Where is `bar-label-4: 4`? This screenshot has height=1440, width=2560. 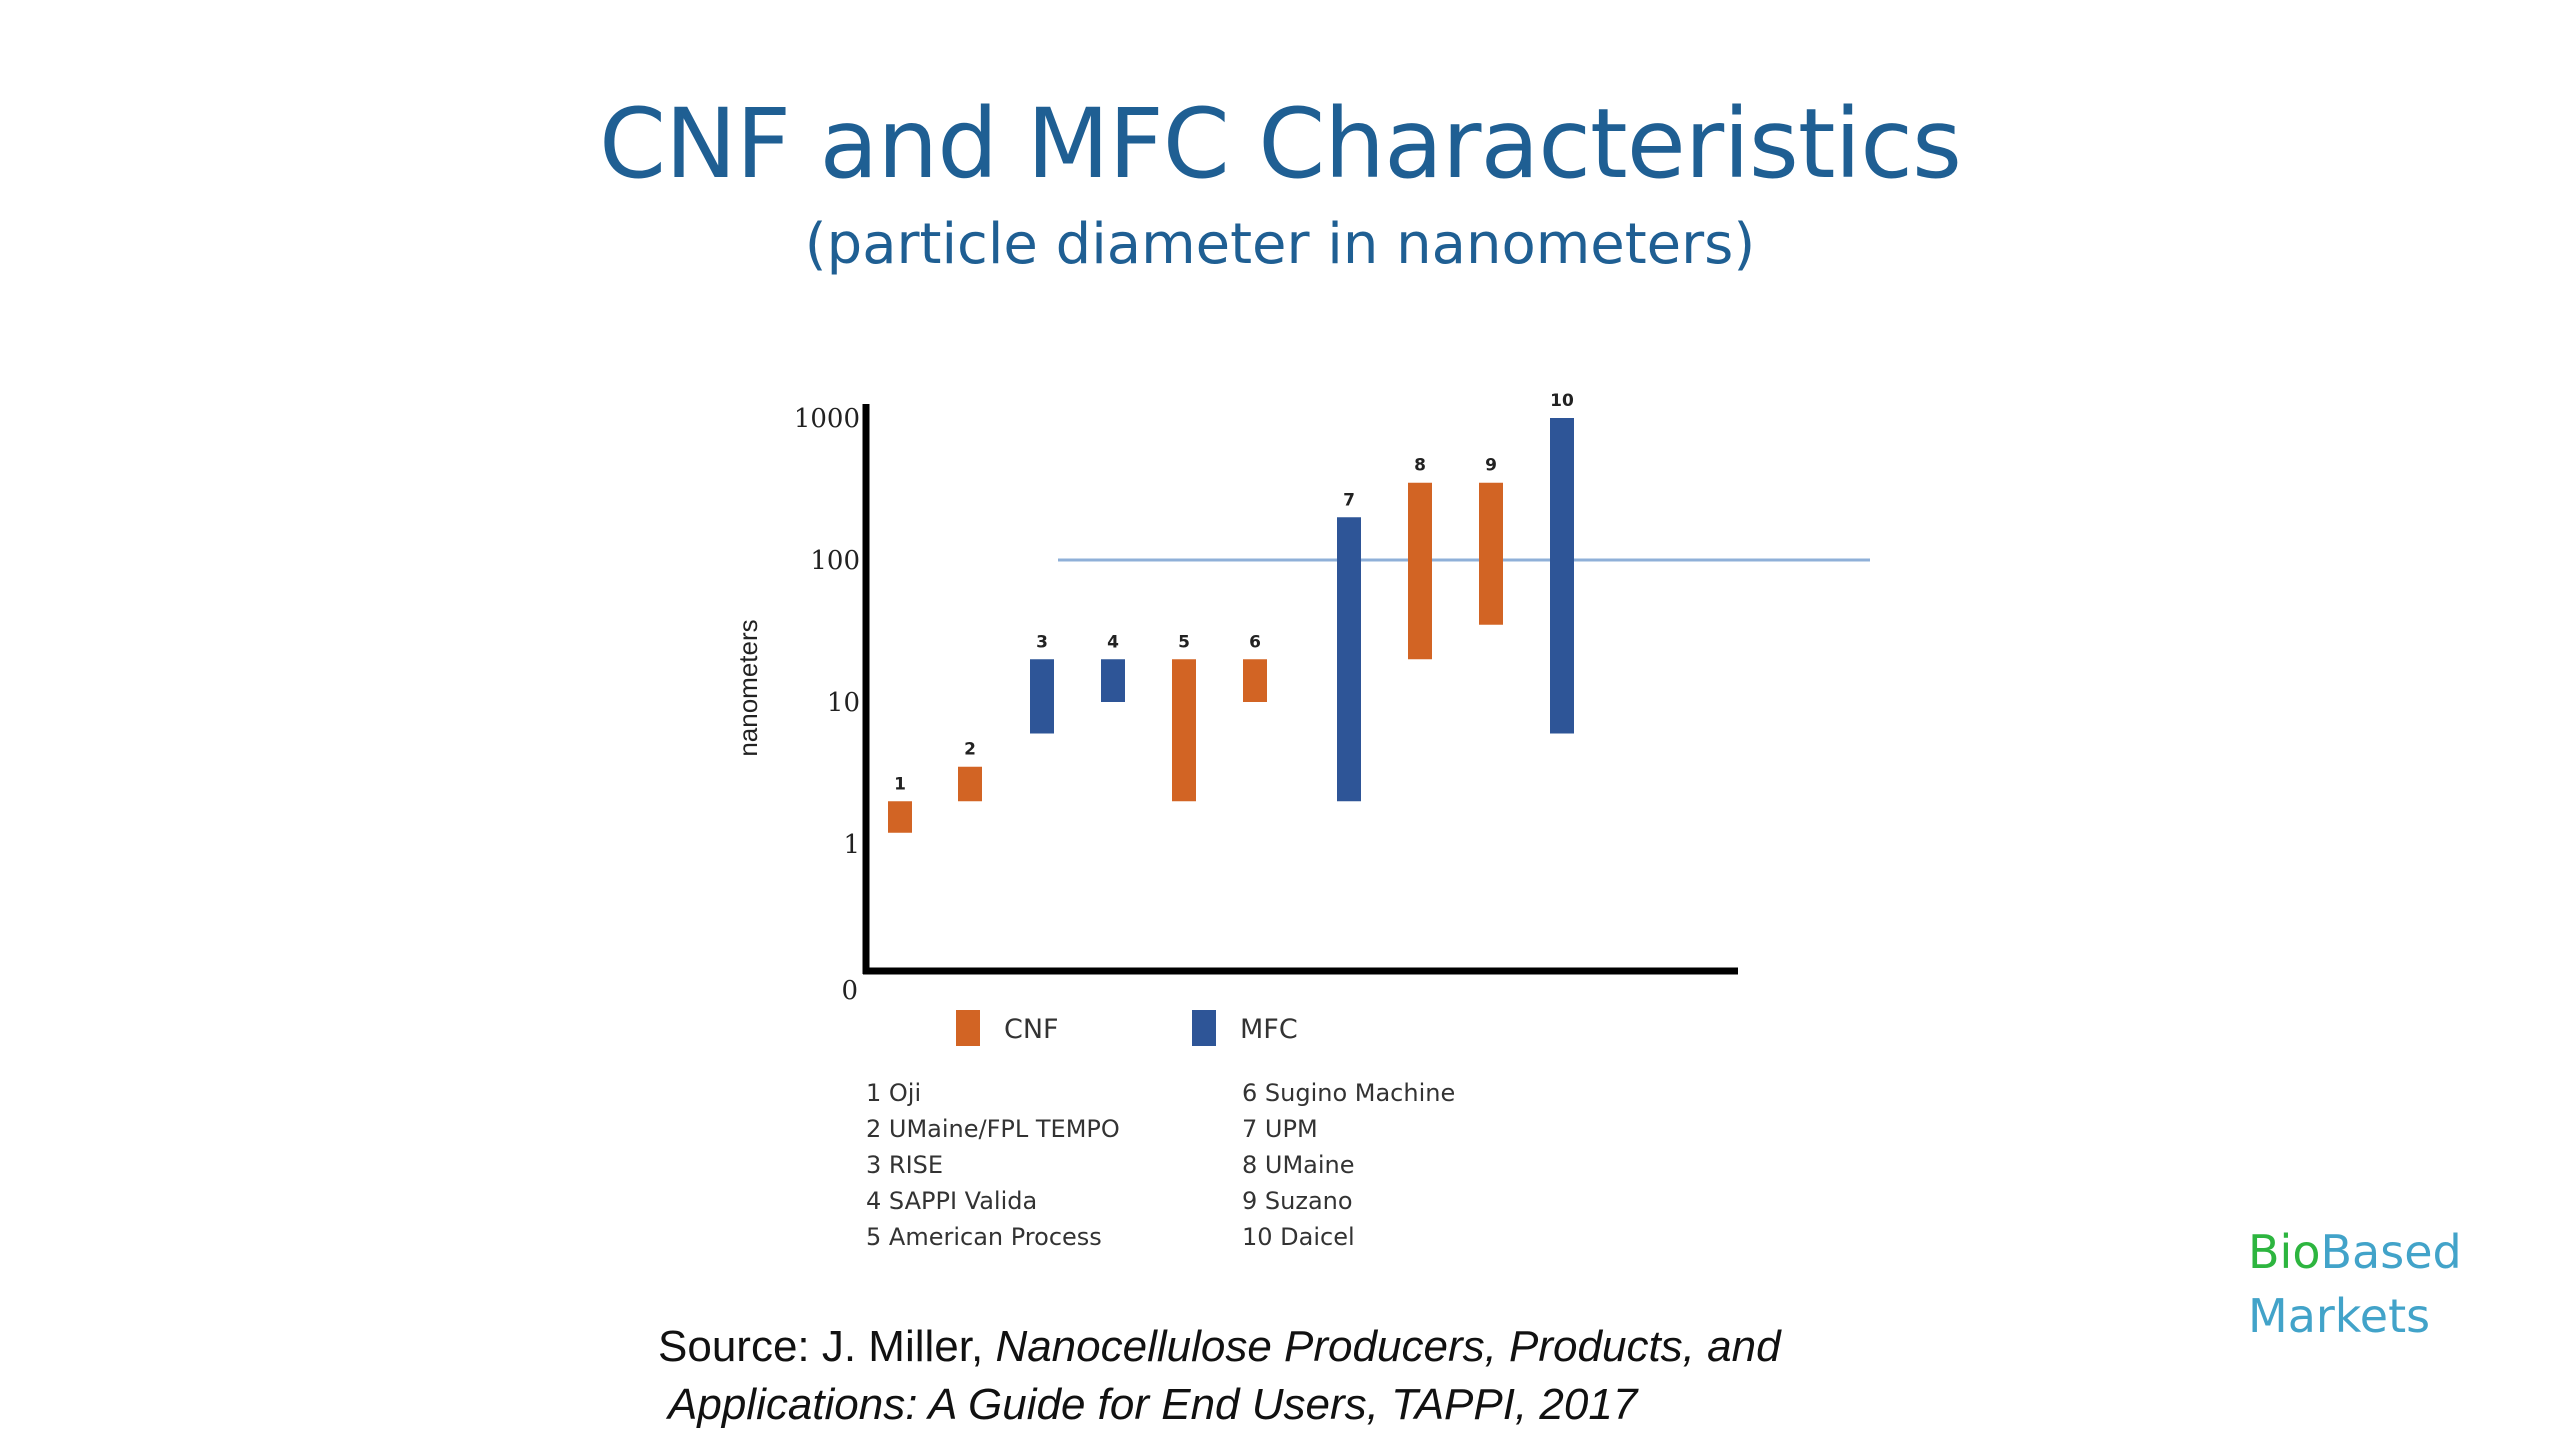 bar-label-4: 4 is located at coordinates (1113, 642).